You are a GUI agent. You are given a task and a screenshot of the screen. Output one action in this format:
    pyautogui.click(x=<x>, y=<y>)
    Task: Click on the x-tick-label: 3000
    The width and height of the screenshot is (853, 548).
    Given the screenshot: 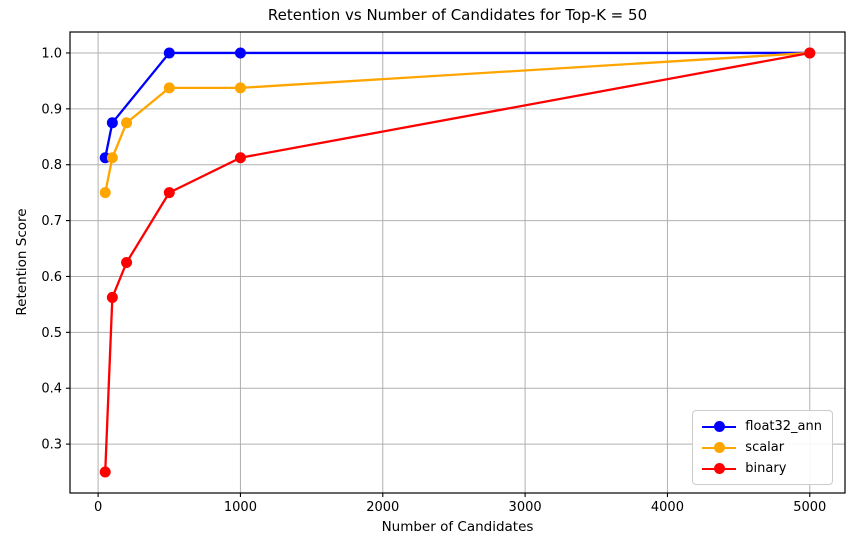 What is the action you would take?
    pyautogui.click(x=525, y=507)
    